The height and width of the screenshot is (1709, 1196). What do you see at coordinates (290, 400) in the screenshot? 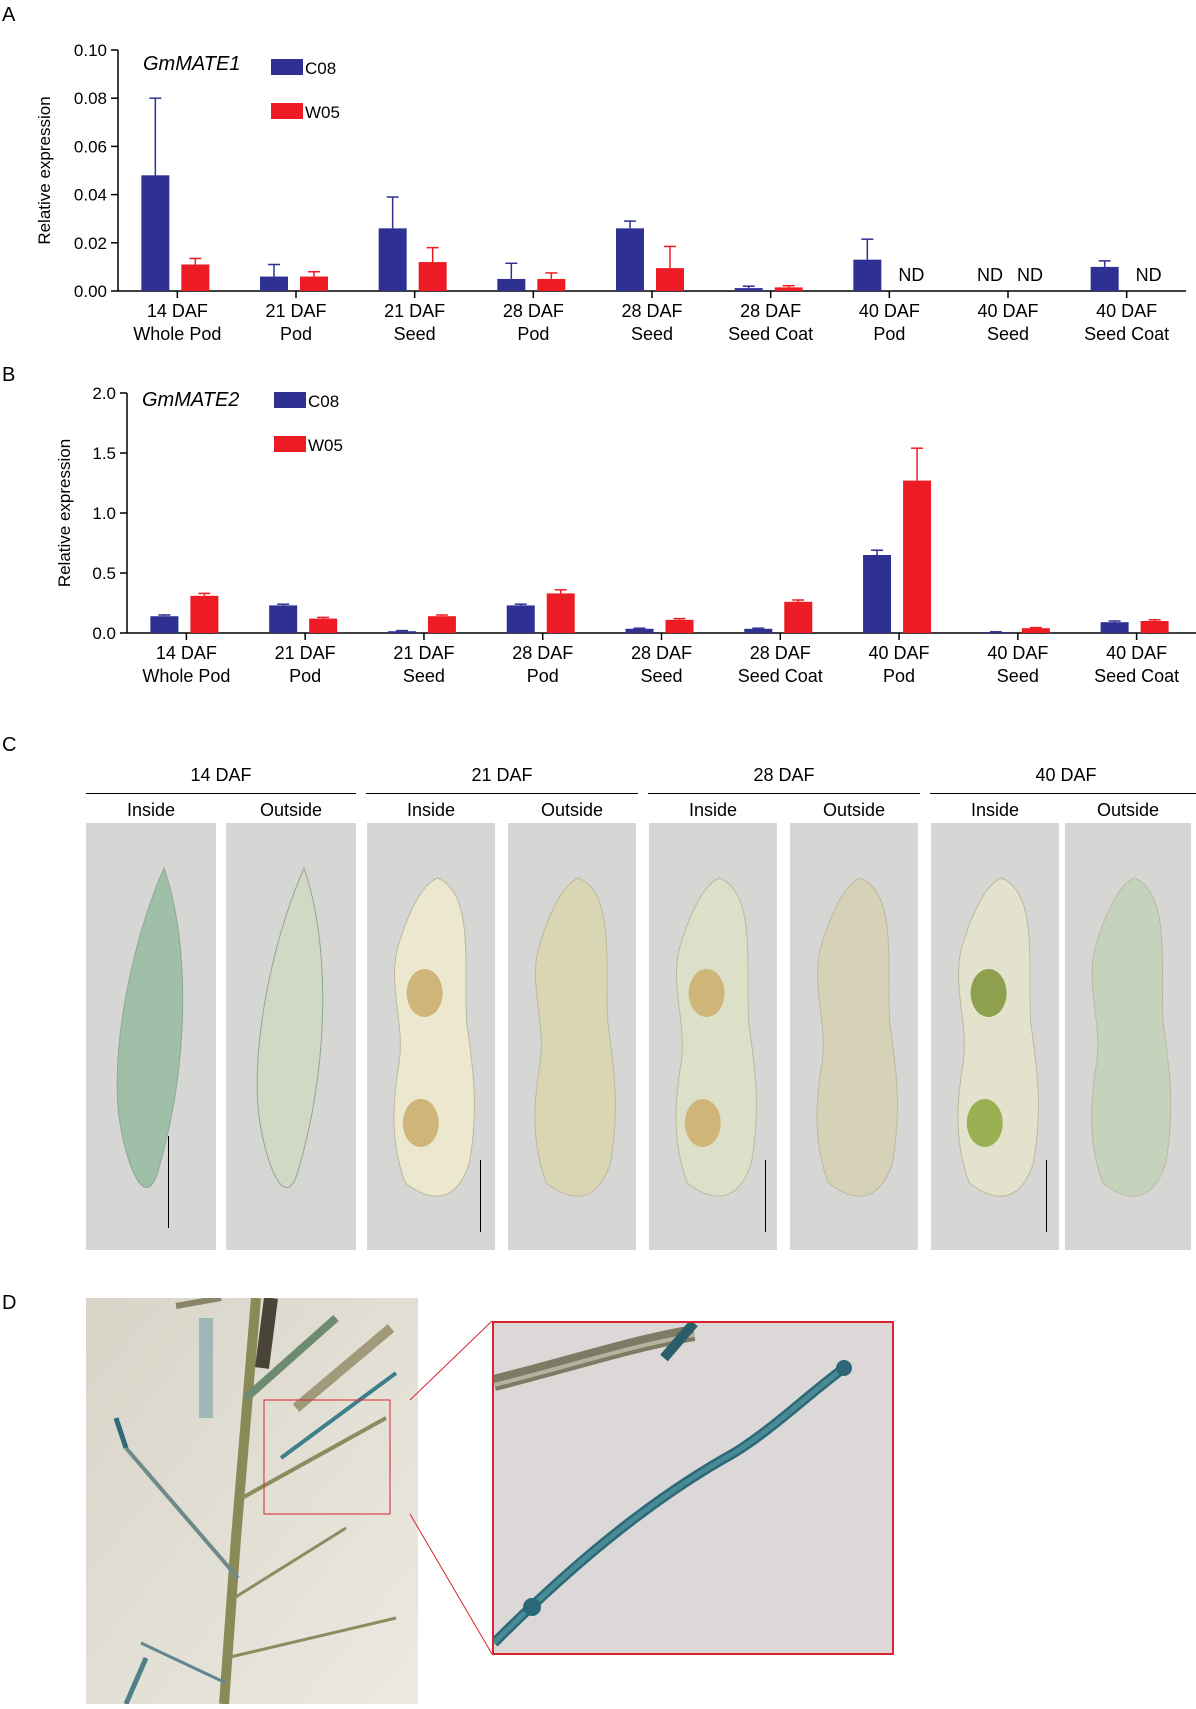
I see `legend-swatch-c08` at bounding box center [290, 400].